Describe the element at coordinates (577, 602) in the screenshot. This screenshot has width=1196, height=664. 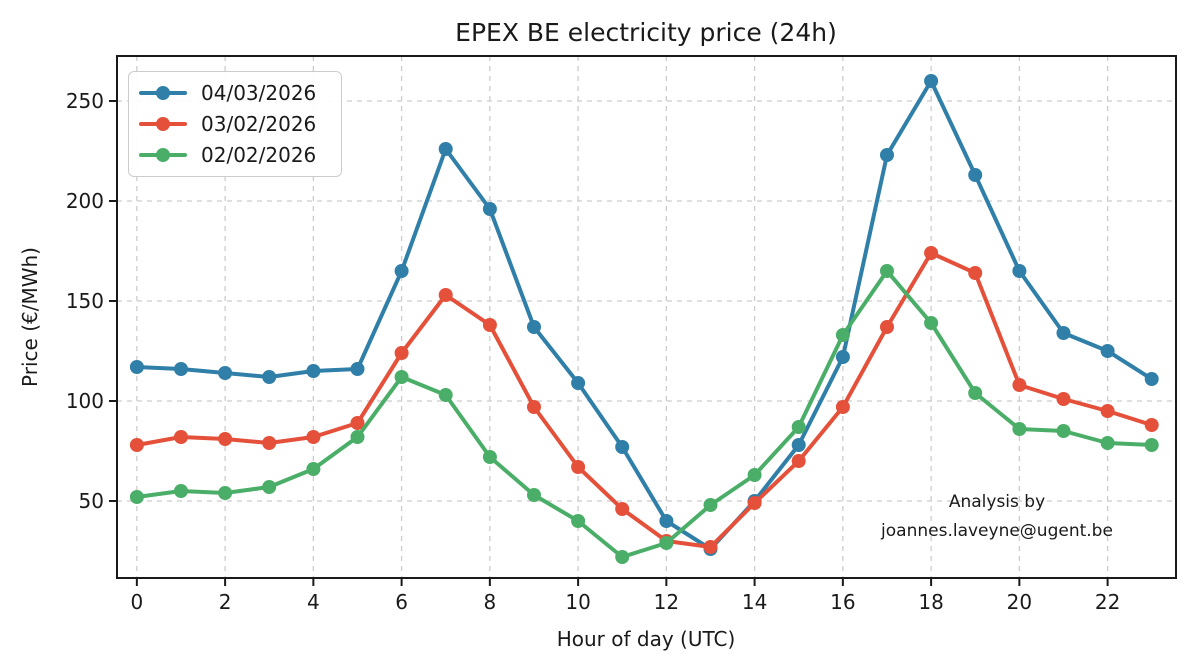
I see `x-tick-label: 10` at that location.